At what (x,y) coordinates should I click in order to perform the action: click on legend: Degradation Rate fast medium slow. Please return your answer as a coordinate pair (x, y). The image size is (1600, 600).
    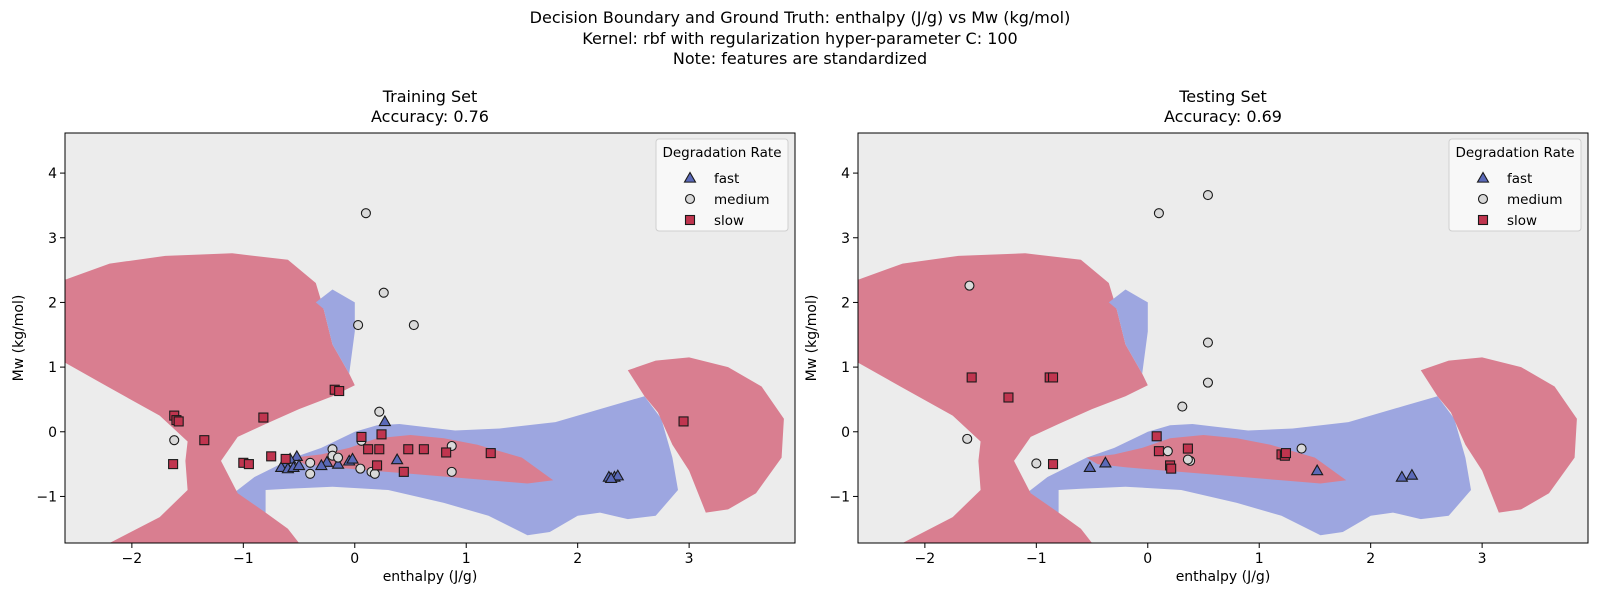
    Looking at the image, I should click on (1515, 185).